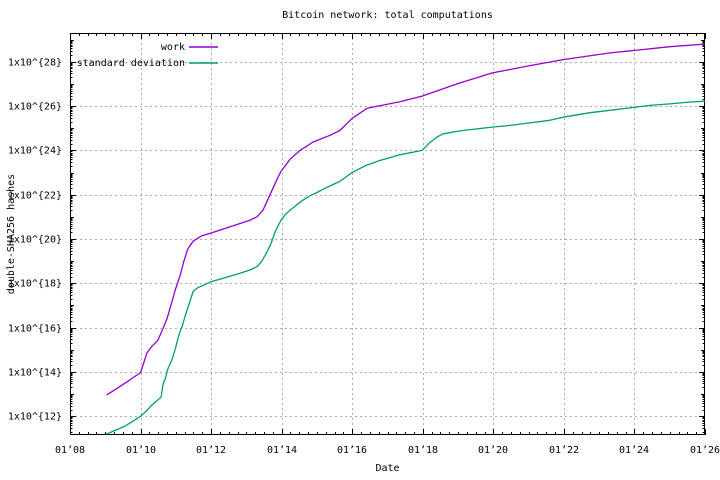 The image size is (720, 480). Describe the element at coordinates (387, 468) in the screenshot. I see `x-axis-label: Date` at that location.